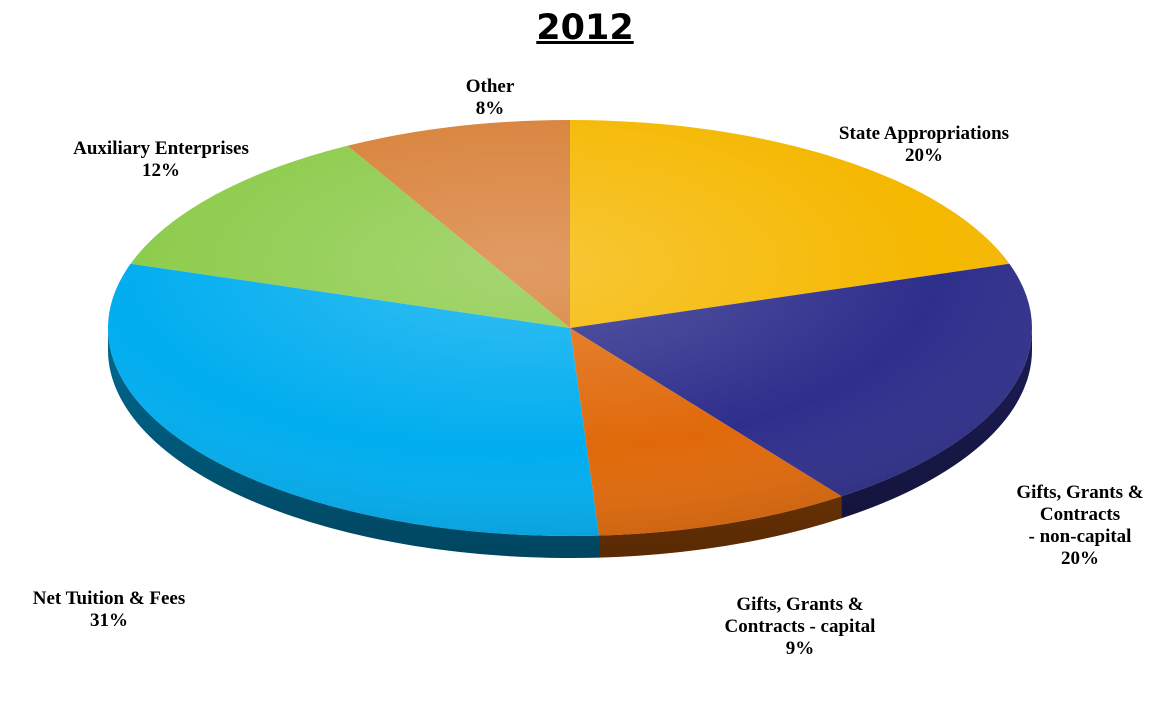 The height and width of the screenshot is (712, 1170). Describe the element at coordinates (490, 97) in the screenshot. I see `slice-label: Other 8%` at that location.